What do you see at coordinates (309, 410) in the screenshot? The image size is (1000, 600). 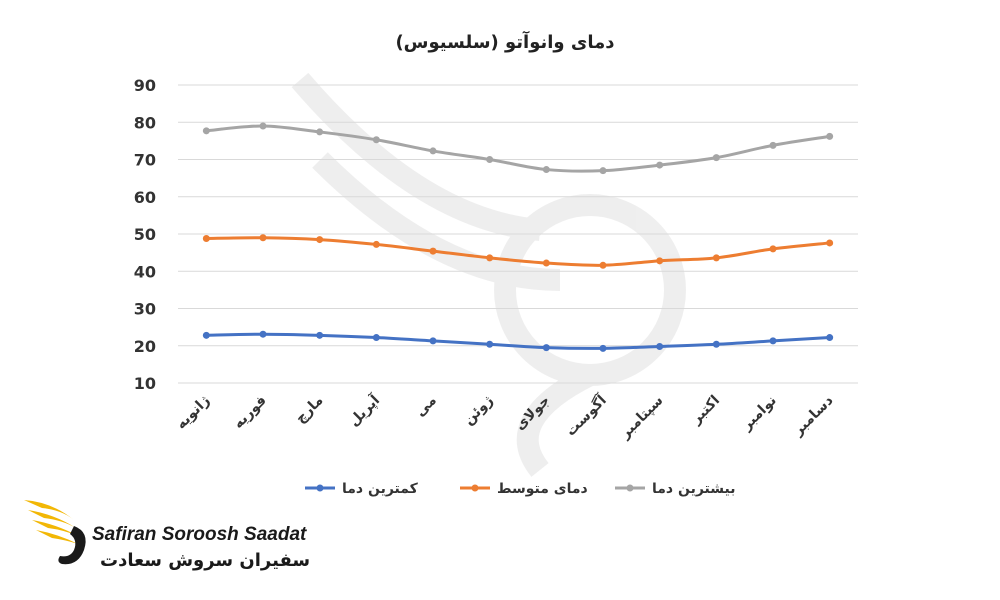 I see `x-tick-label: مارچ` at bounding box center [309, 410].